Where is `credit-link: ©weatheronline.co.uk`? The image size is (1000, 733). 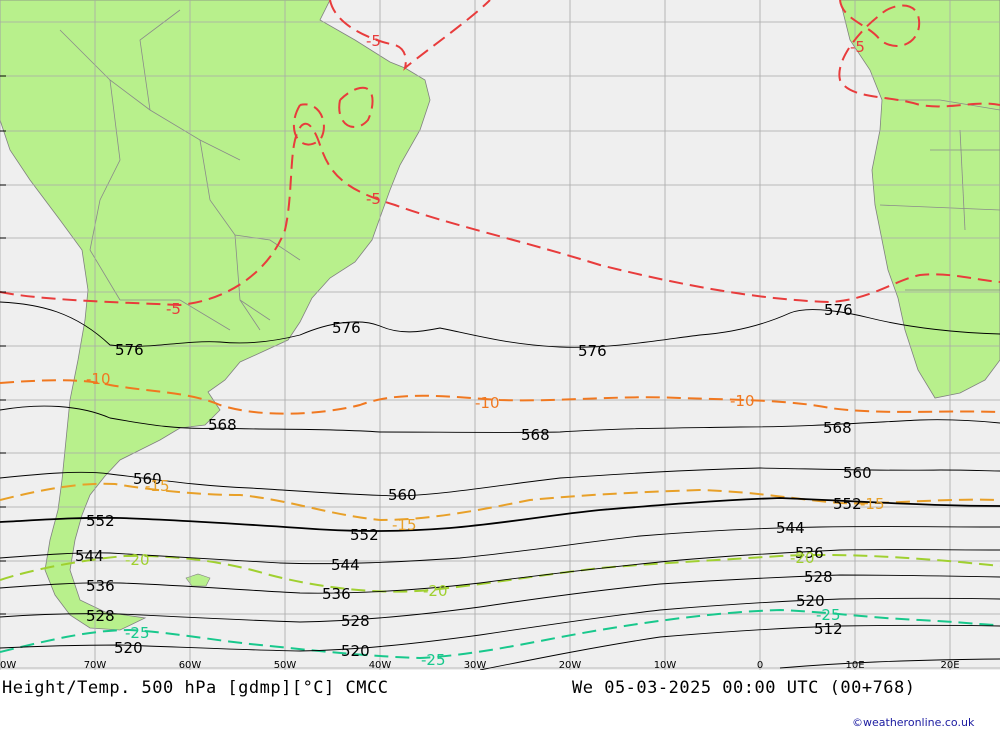 credit-link: ©weatheronline.co.uk is located at coordinates (913, 722).